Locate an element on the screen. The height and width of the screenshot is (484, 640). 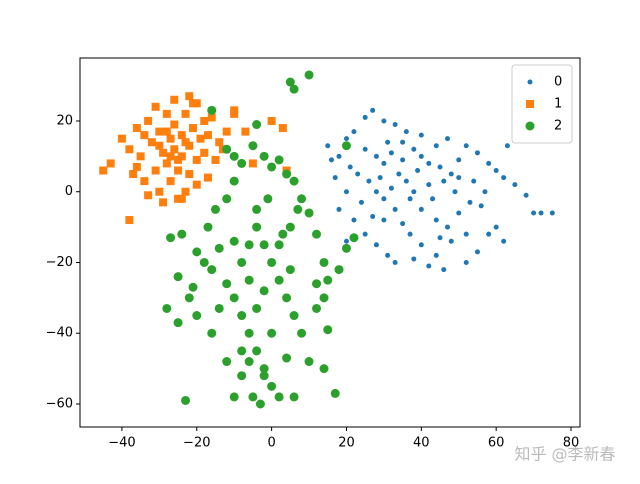
x-tick-label: 40 is located at coordinates (421, 443).